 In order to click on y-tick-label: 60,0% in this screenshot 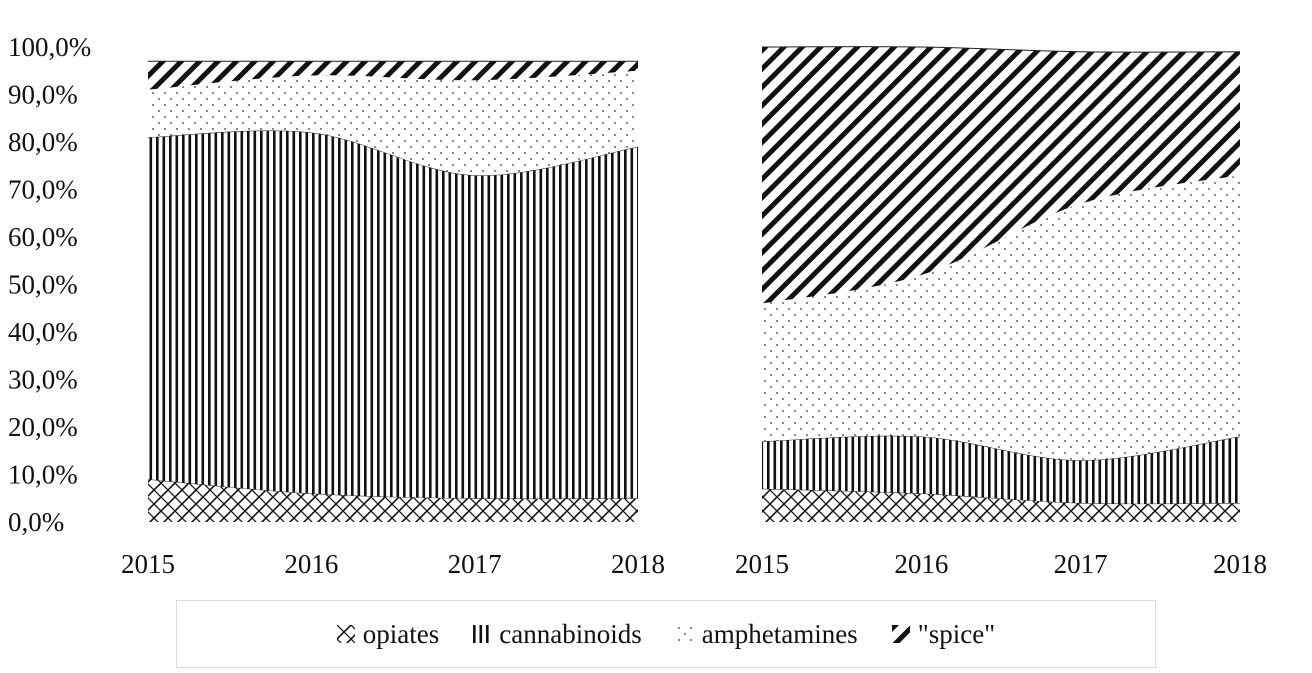, I will do `click(43, 237)`.